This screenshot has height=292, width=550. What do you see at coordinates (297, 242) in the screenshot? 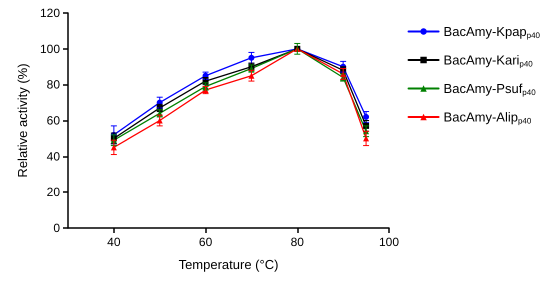
I see `x-tick-label: 80` at bounding box center [297, 242].